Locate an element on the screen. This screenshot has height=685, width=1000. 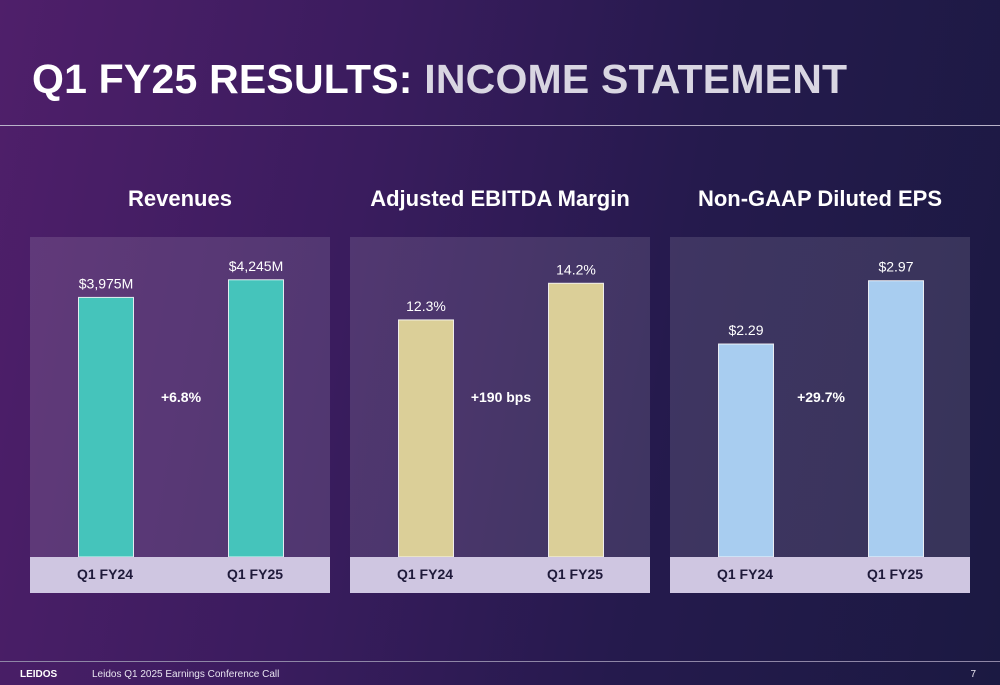
revenues-bar-q1-fy25 is located at coordinates (256, 418).